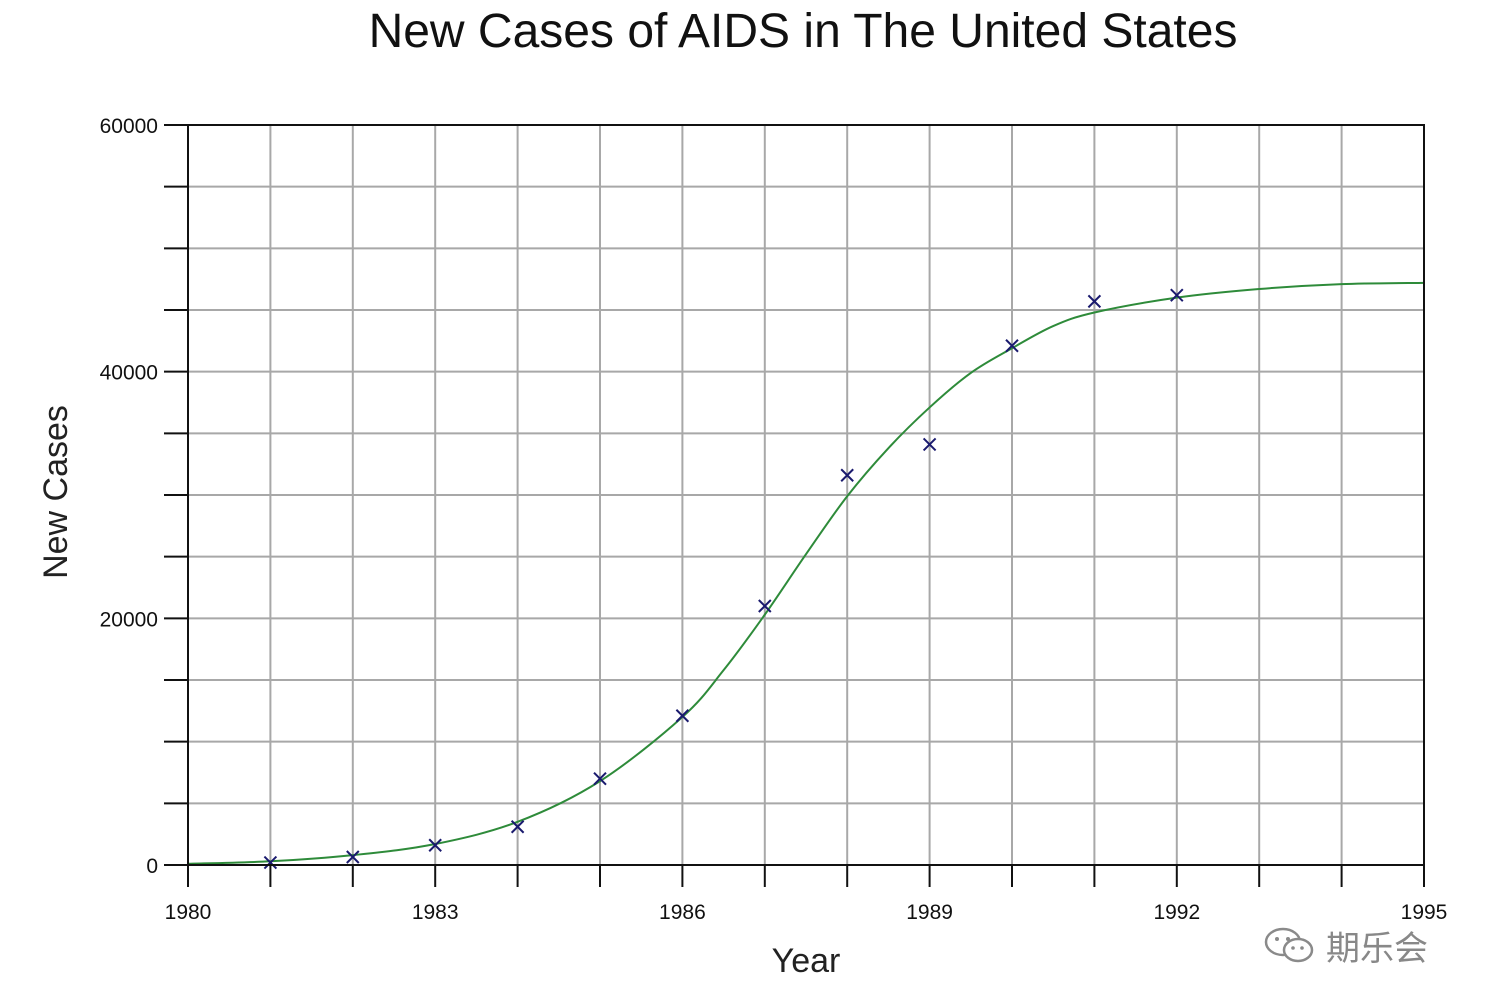  I want to click on x-tick-label: 1980, so click(188, 912).